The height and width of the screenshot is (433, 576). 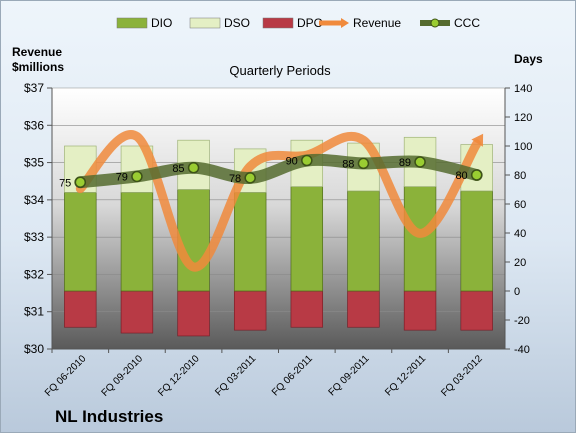 I want to click on right-tick-label: 140, so click(x=523, y=89).